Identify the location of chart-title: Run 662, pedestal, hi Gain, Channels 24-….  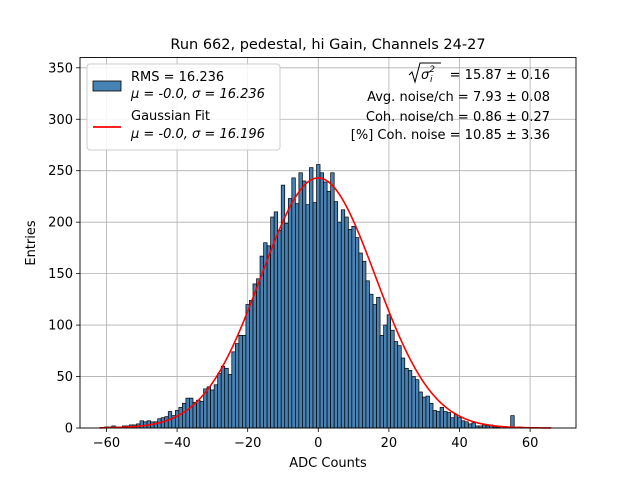
(327, 45).